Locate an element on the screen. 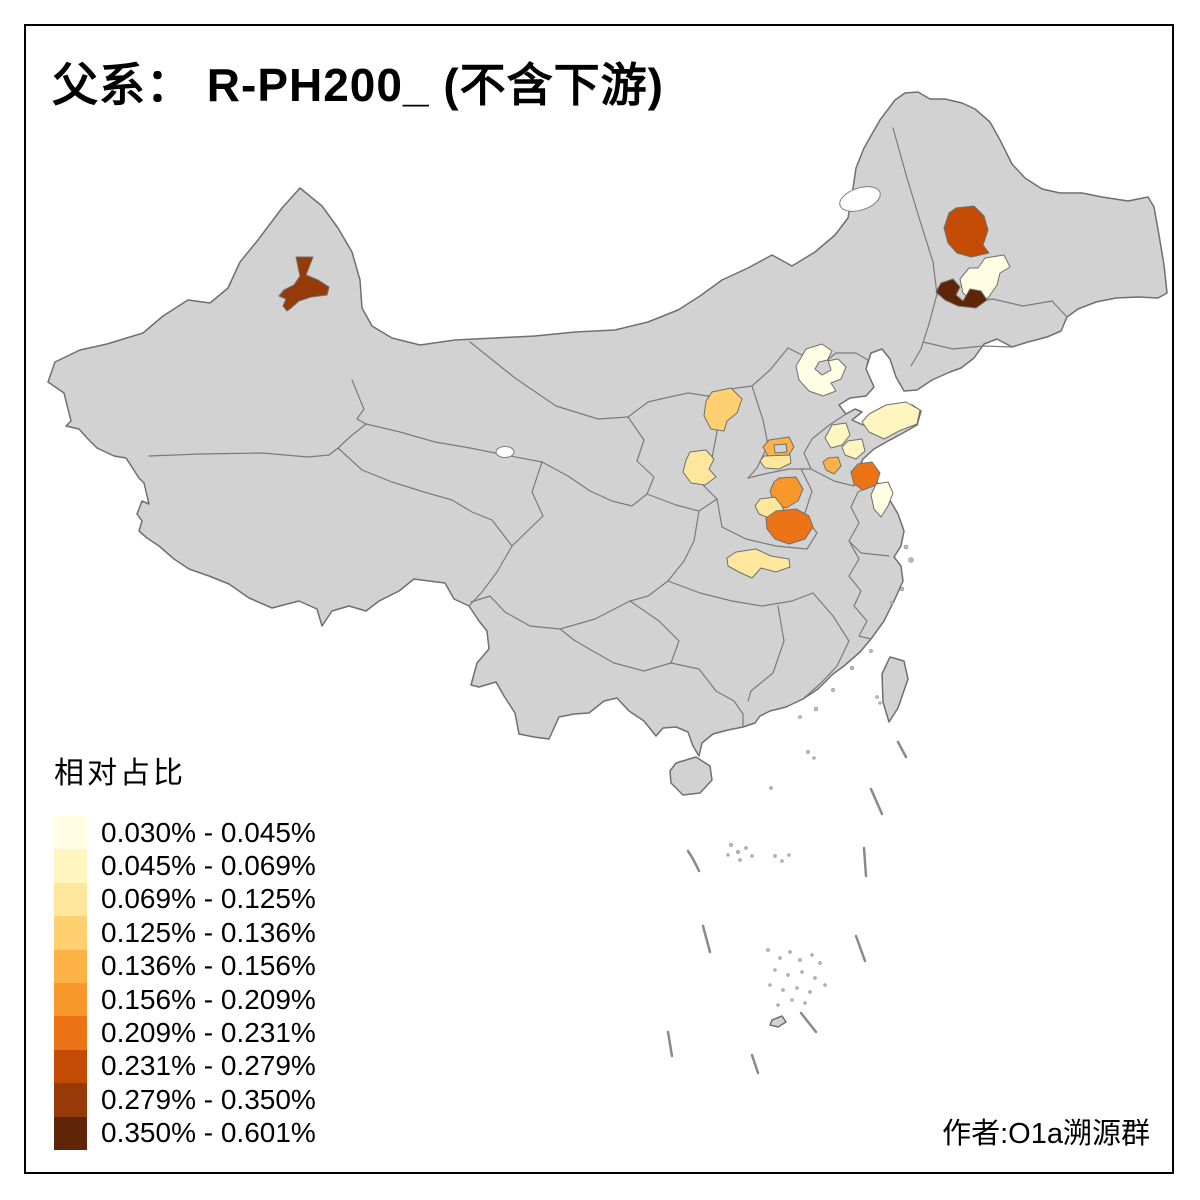  legend-row: 0.231% - 0.279% is located at coordinates (185, 1066).